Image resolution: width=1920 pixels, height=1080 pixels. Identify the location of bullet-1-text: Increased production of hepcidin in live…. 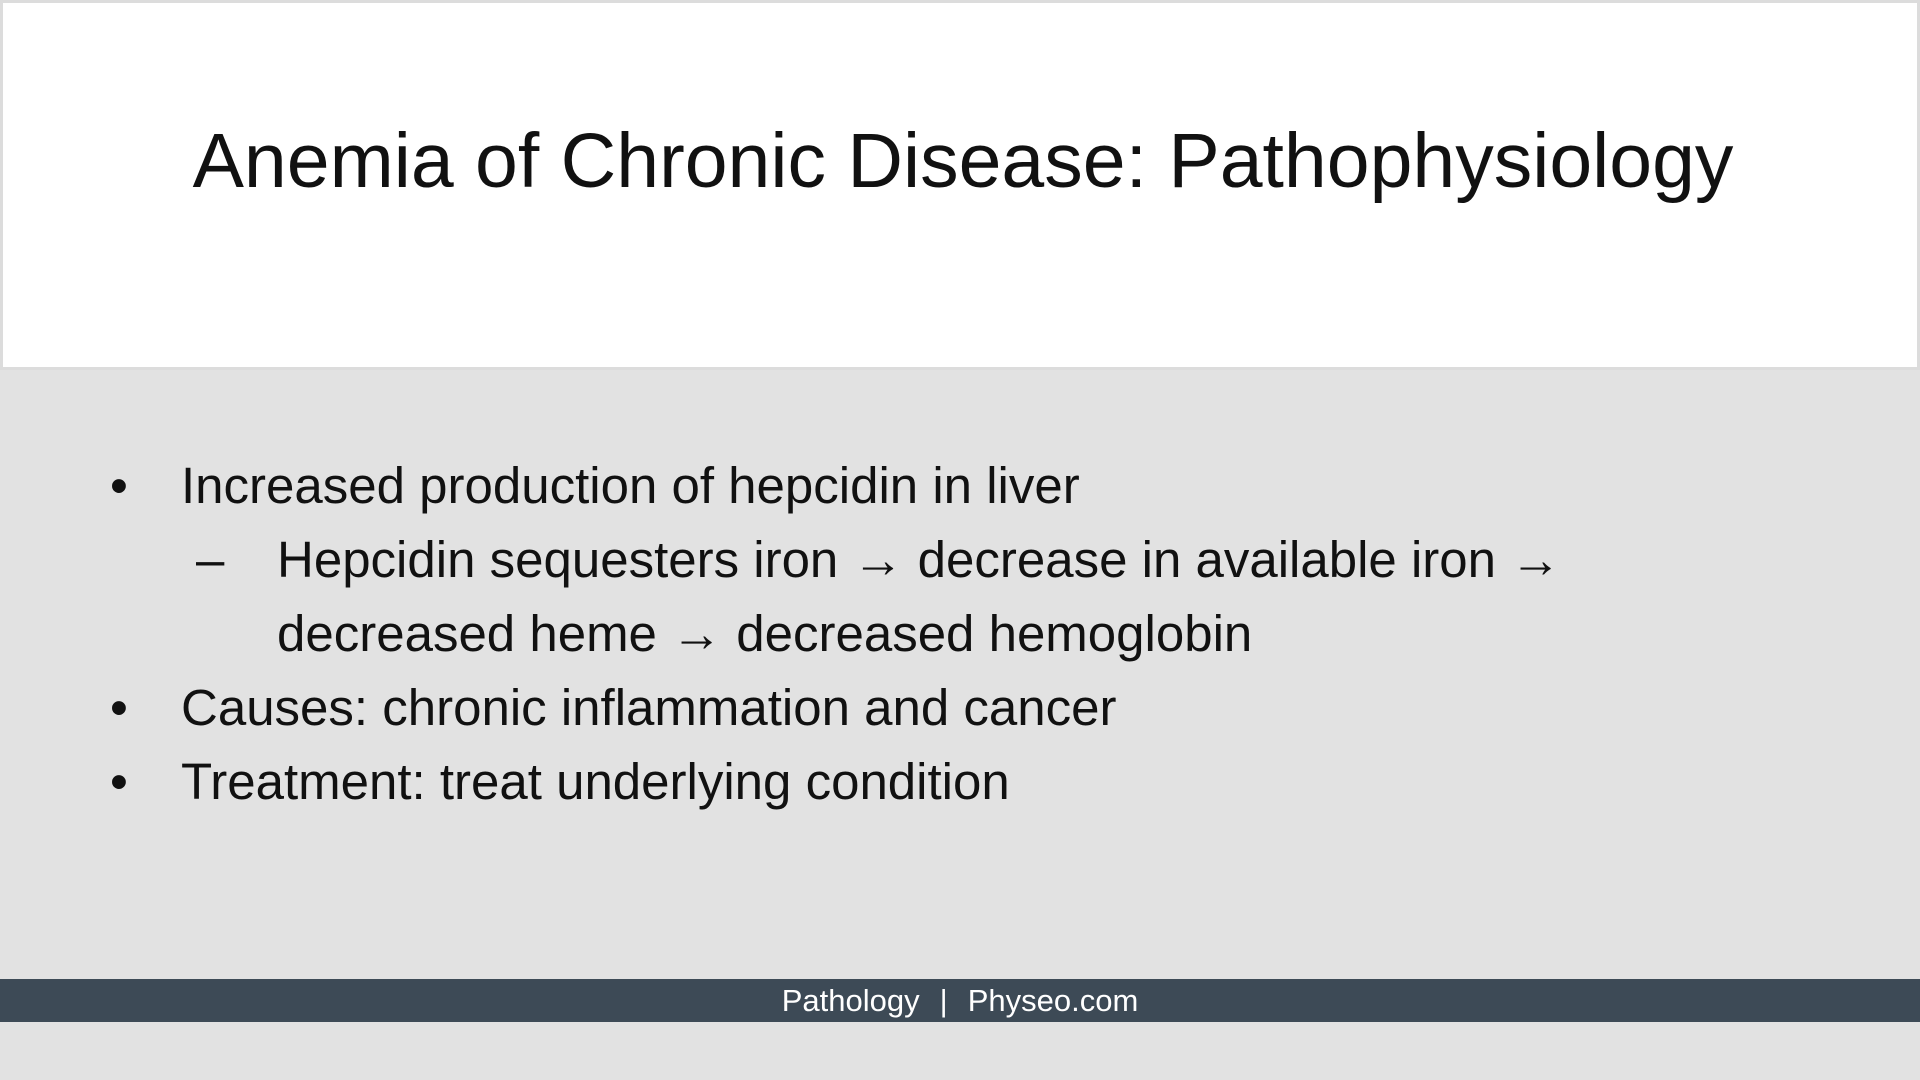
(630, 485).